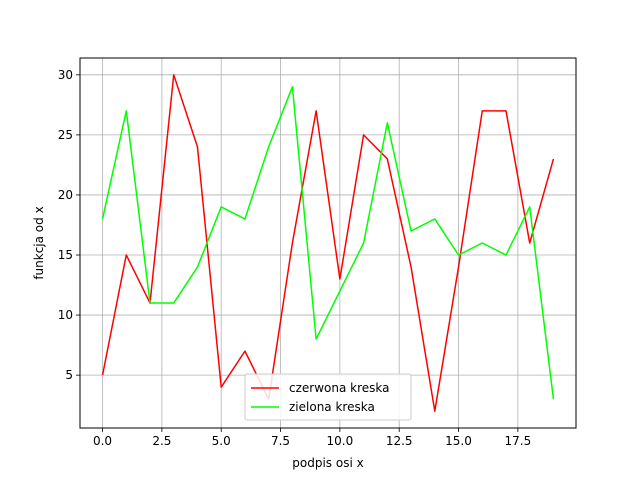 This screenshot has width=640, height=480. I want to click on x-tick-label: 15.0, so click(458, 441).